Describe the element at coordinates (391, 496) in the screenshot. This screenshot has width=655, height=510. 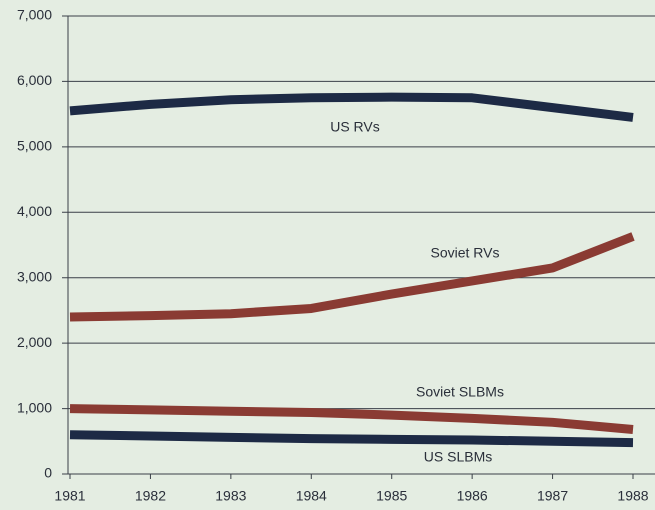
I see `x-tick-label: 1985` at that location.